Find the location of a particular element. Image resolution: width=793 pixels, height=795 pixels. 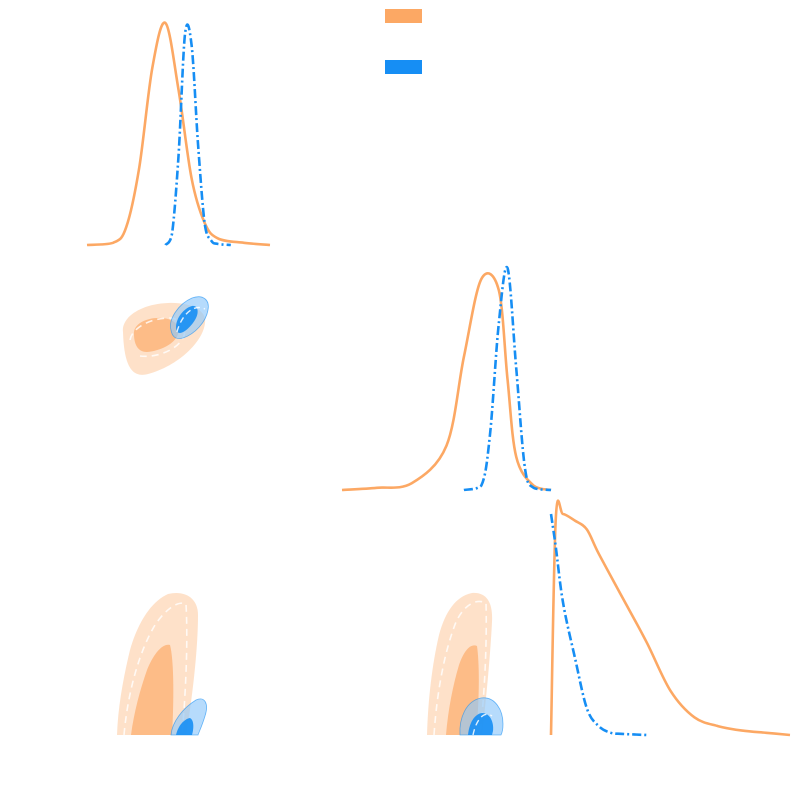

joint-panel-row3-col2 is located at coordinates (465, 664).